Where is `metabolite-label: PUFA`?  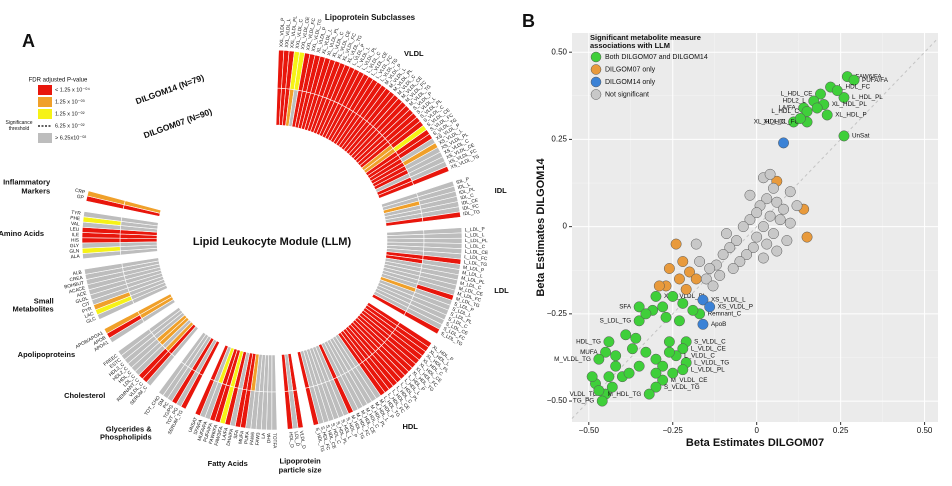
metabolite-label: PUFA is located at coordinates (247, 437).